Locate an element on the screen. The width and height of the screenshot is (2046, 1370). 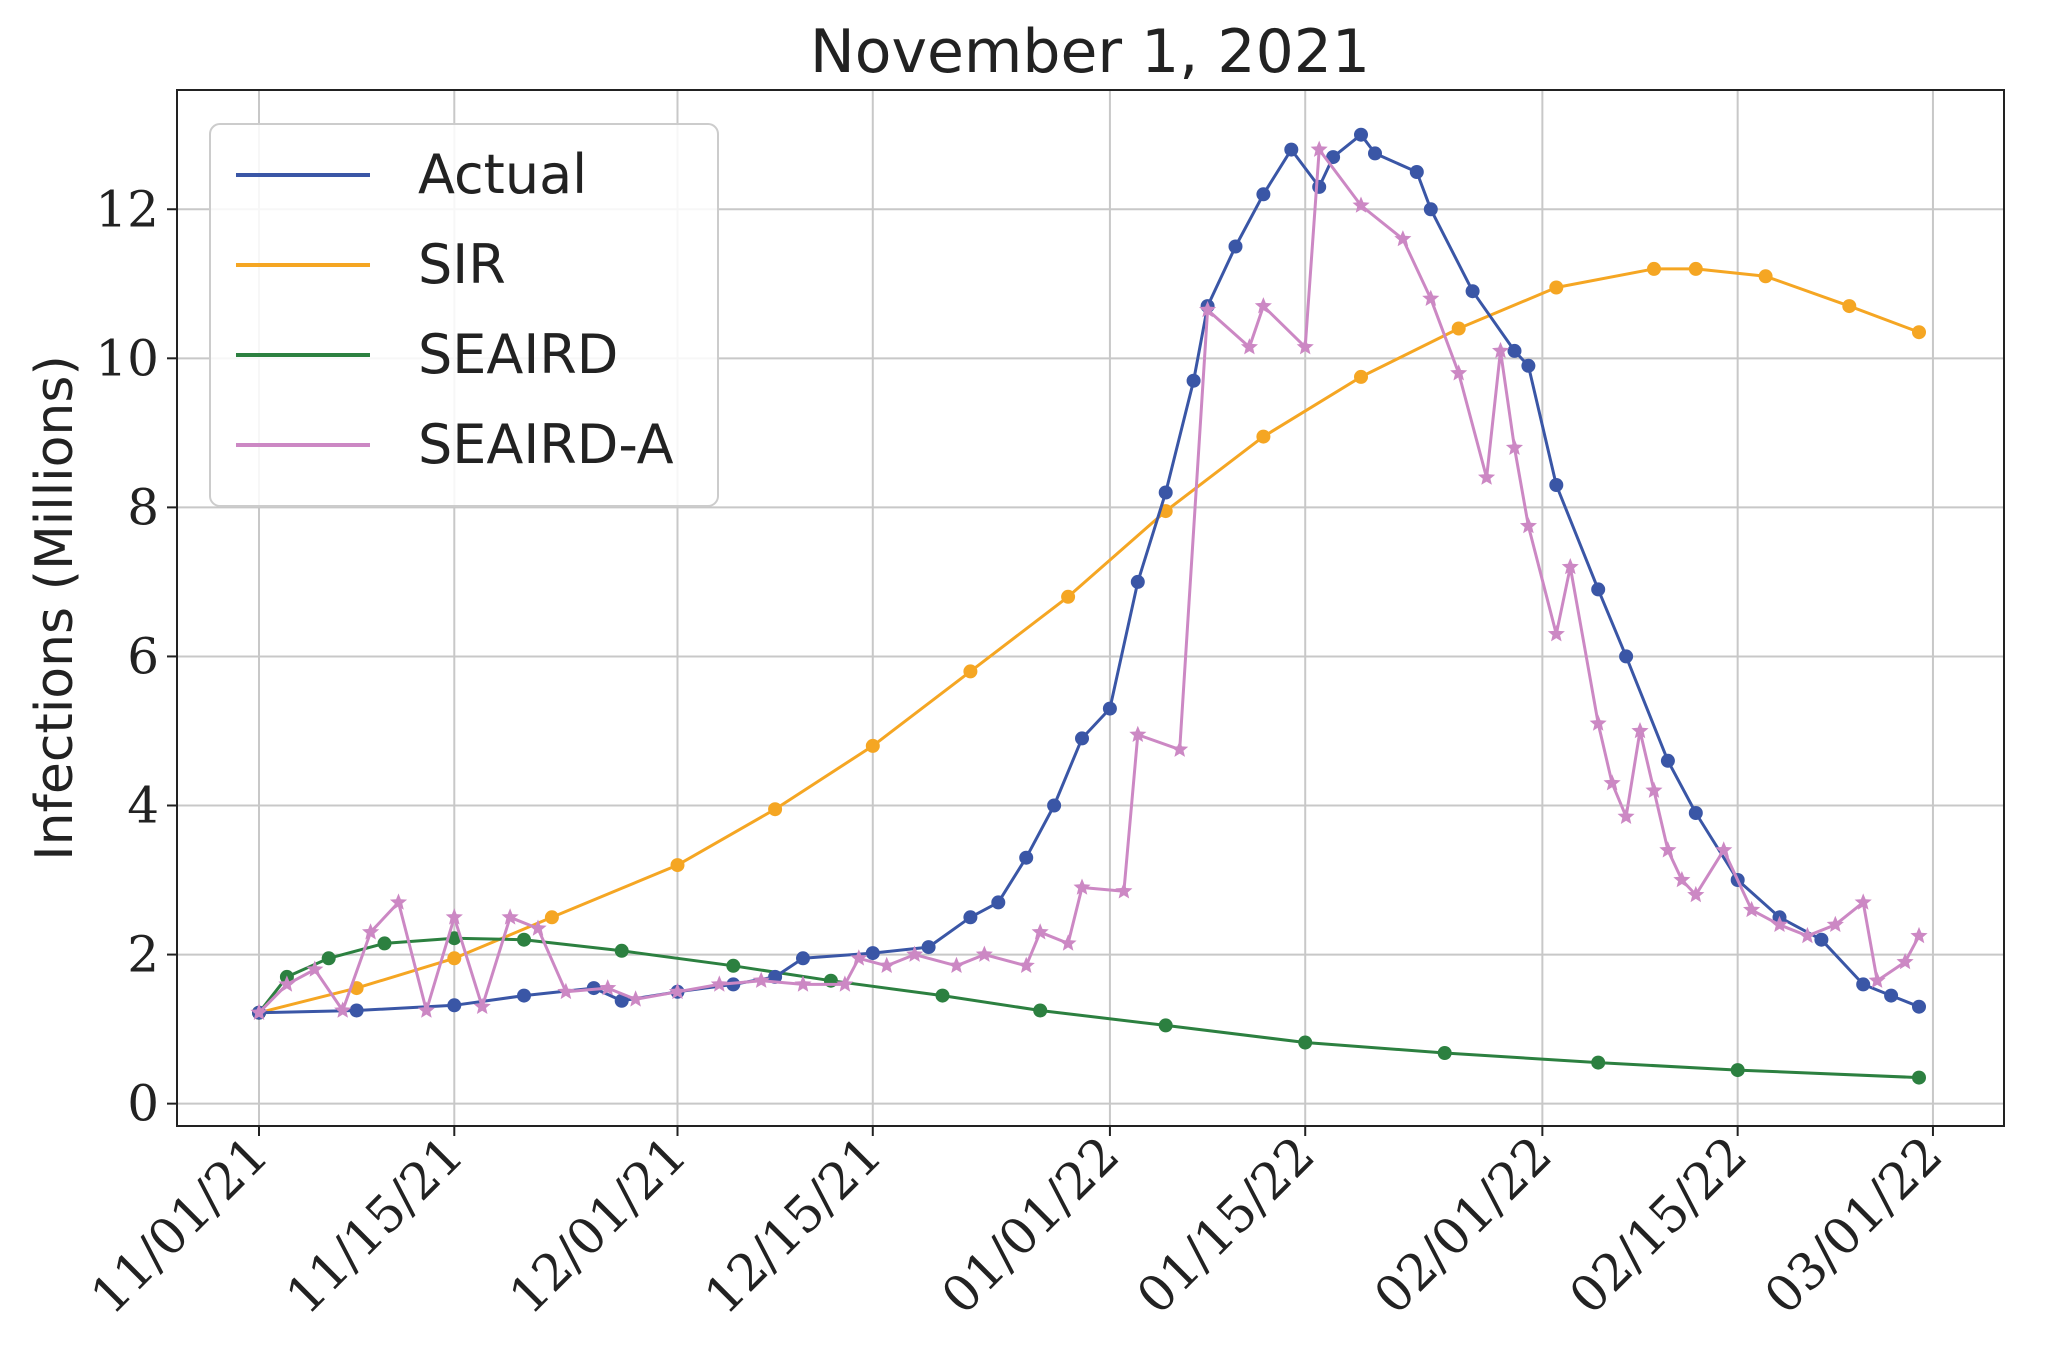
y-tick-label: 0 is located at coordinates (143, 1104).